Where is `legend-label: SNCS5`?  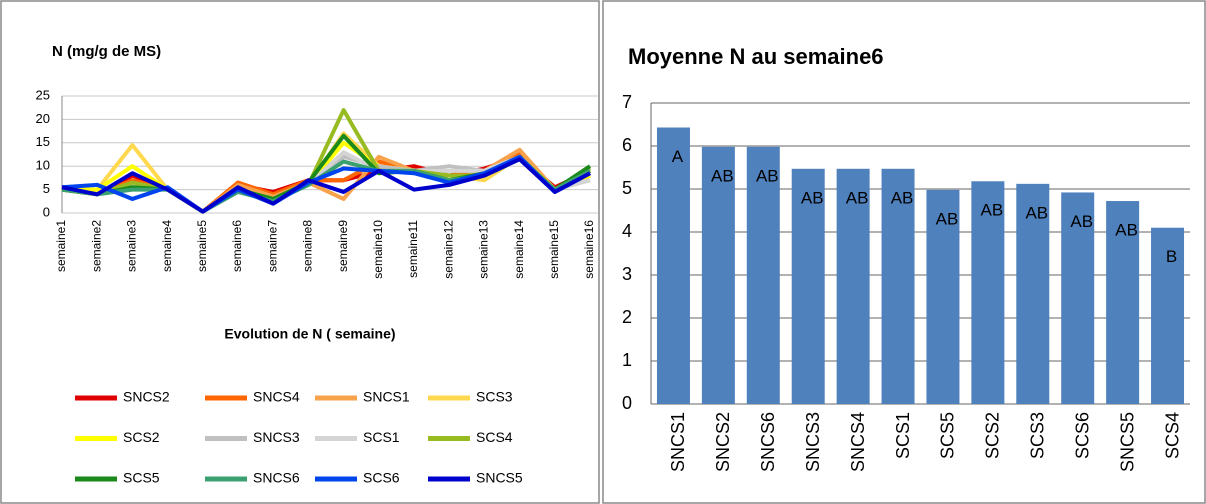
legend-label: SNCS5 is located at coordinates (499, 478).